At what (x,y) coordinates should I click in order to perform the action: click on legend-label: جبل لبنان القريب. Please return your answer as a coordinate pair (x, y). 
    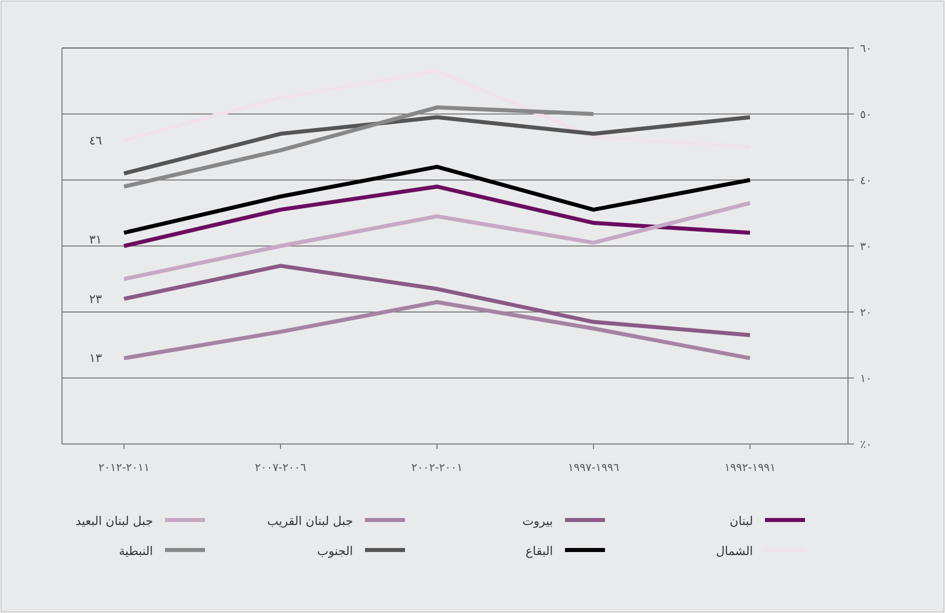
    Looking at the image, I should click on (310, 521).